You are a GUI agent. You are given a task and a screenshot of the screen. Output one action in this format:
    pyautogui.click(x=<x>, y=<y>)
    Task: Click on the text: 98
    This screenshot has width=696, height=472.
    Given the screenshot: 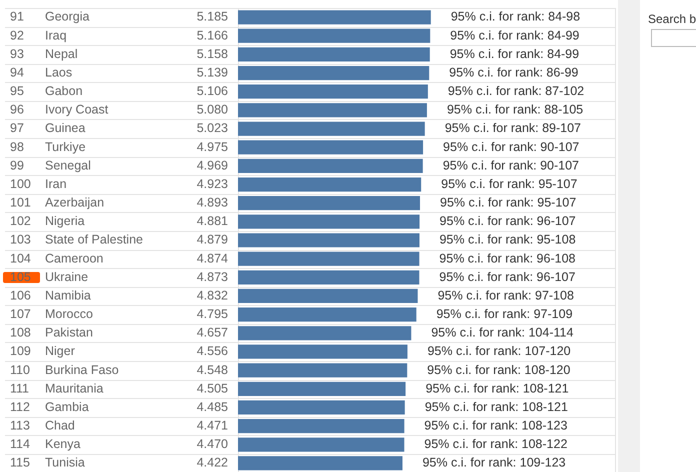 What is the action you would take?
    pyautogui.click(x=17, y=147)
    